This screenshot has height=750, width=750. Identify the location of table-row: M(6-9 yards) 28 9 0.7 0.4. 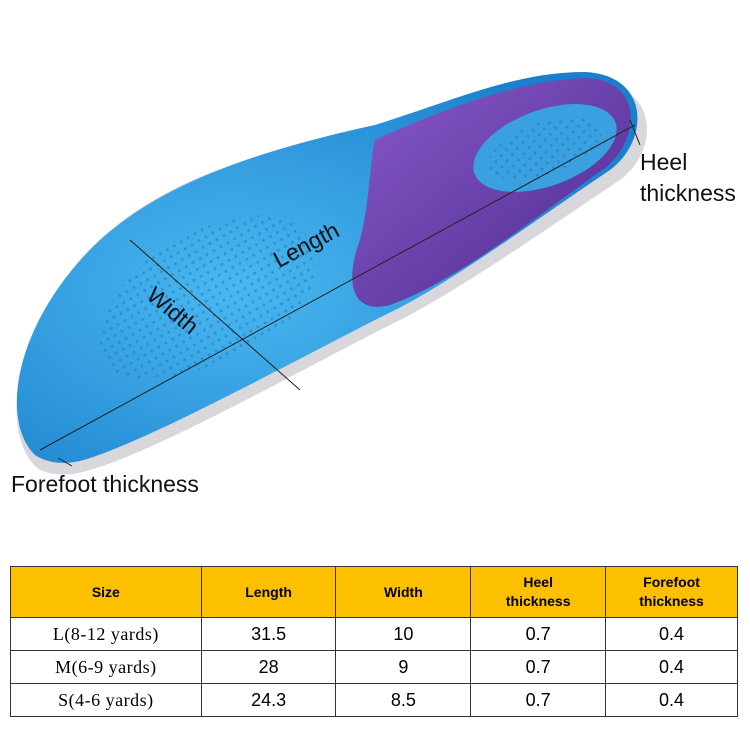
(374, 667).